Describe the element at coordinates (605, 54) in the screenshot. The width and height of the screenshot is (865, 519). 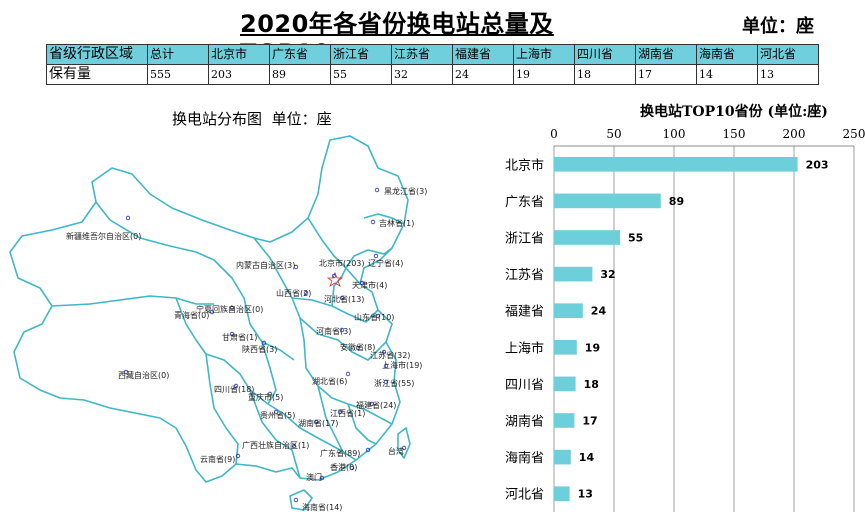
I see `table-header-cell: 四川省` at that location.